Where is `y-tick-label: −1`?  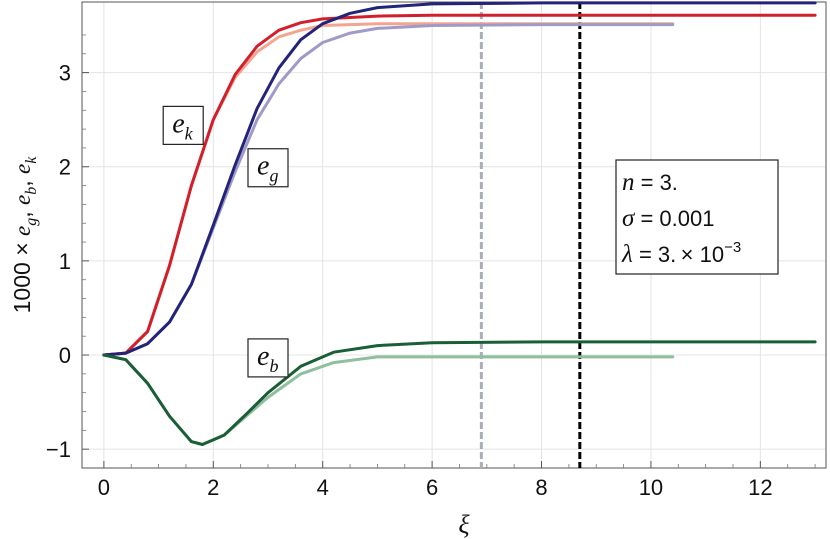 y-tick-label: −1 is located at coordinates (58, 449).